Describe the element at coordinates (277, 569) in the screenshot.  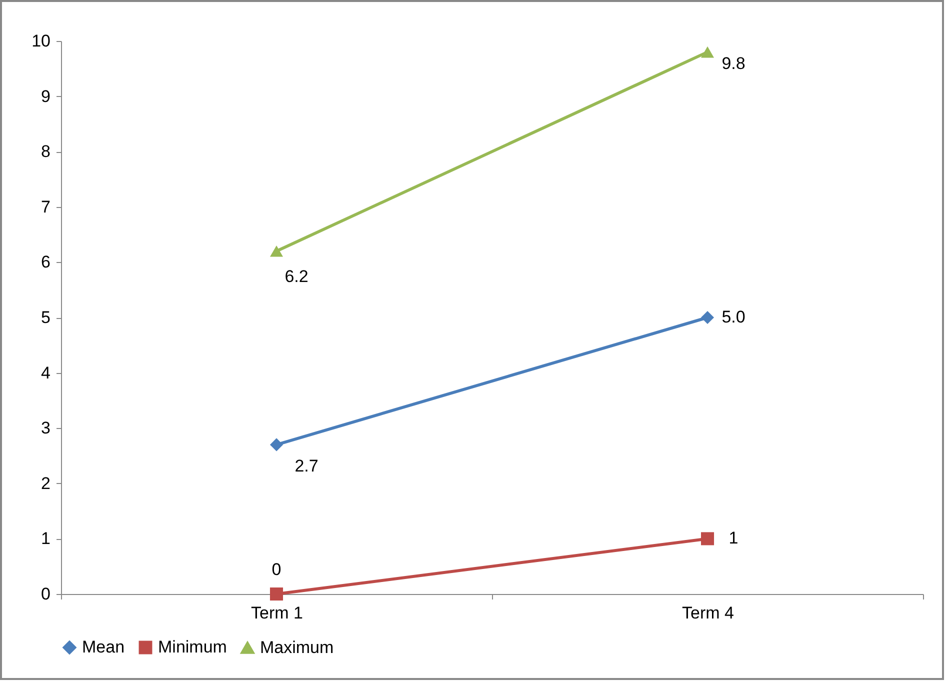
I see `data-label: 0` at that location.